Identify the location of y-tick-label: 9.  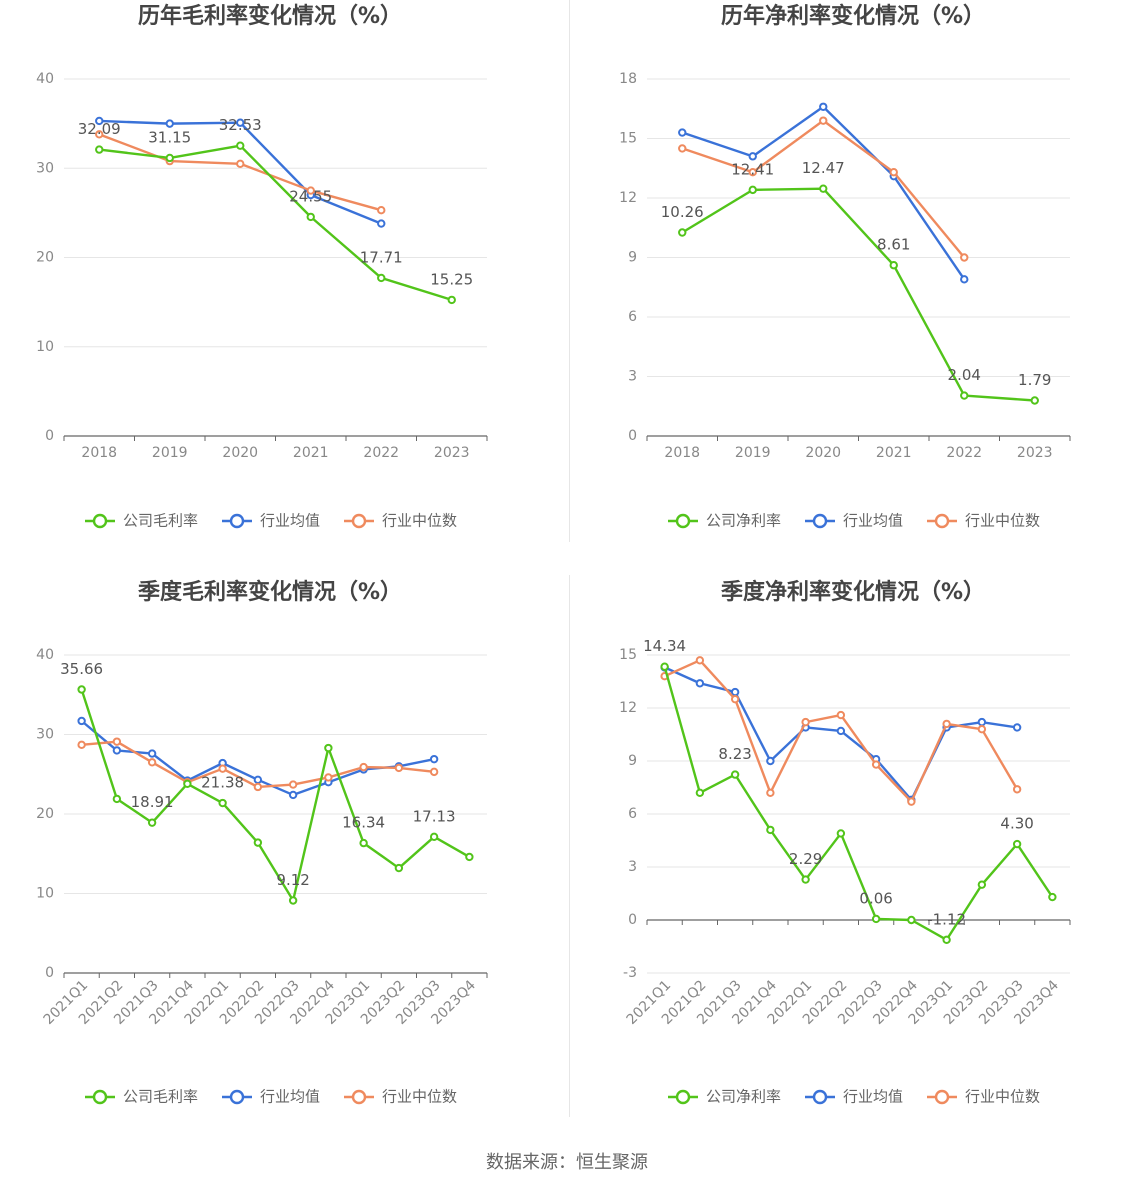
(632, 761).